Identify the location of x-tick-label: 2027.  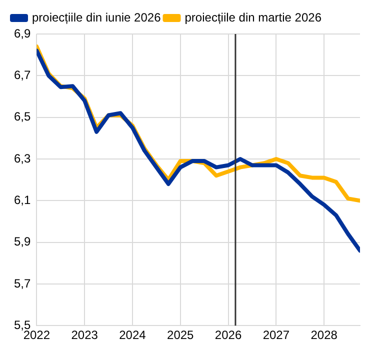
(276, 335).